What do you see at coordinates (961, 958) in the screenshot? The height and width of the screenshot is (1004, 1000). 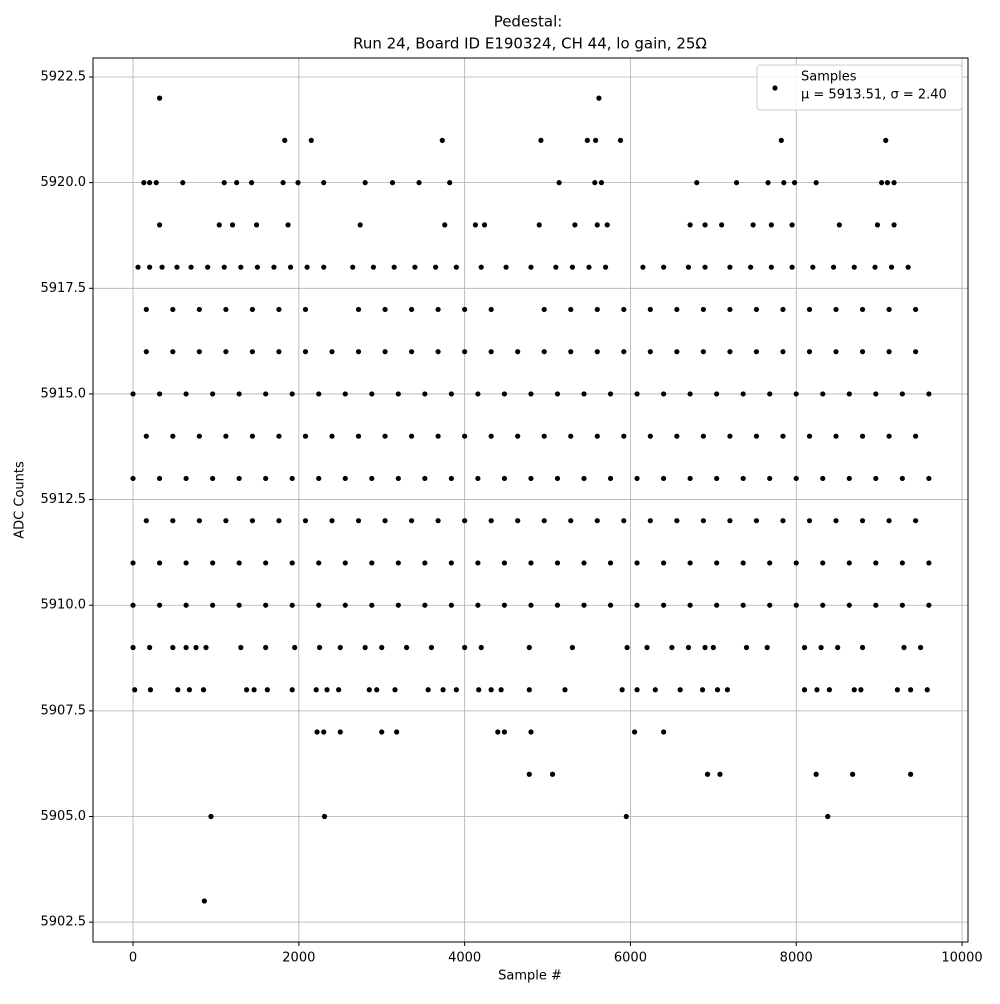 I see `x-tick-label: 10000` at bounding box center [961, 958].